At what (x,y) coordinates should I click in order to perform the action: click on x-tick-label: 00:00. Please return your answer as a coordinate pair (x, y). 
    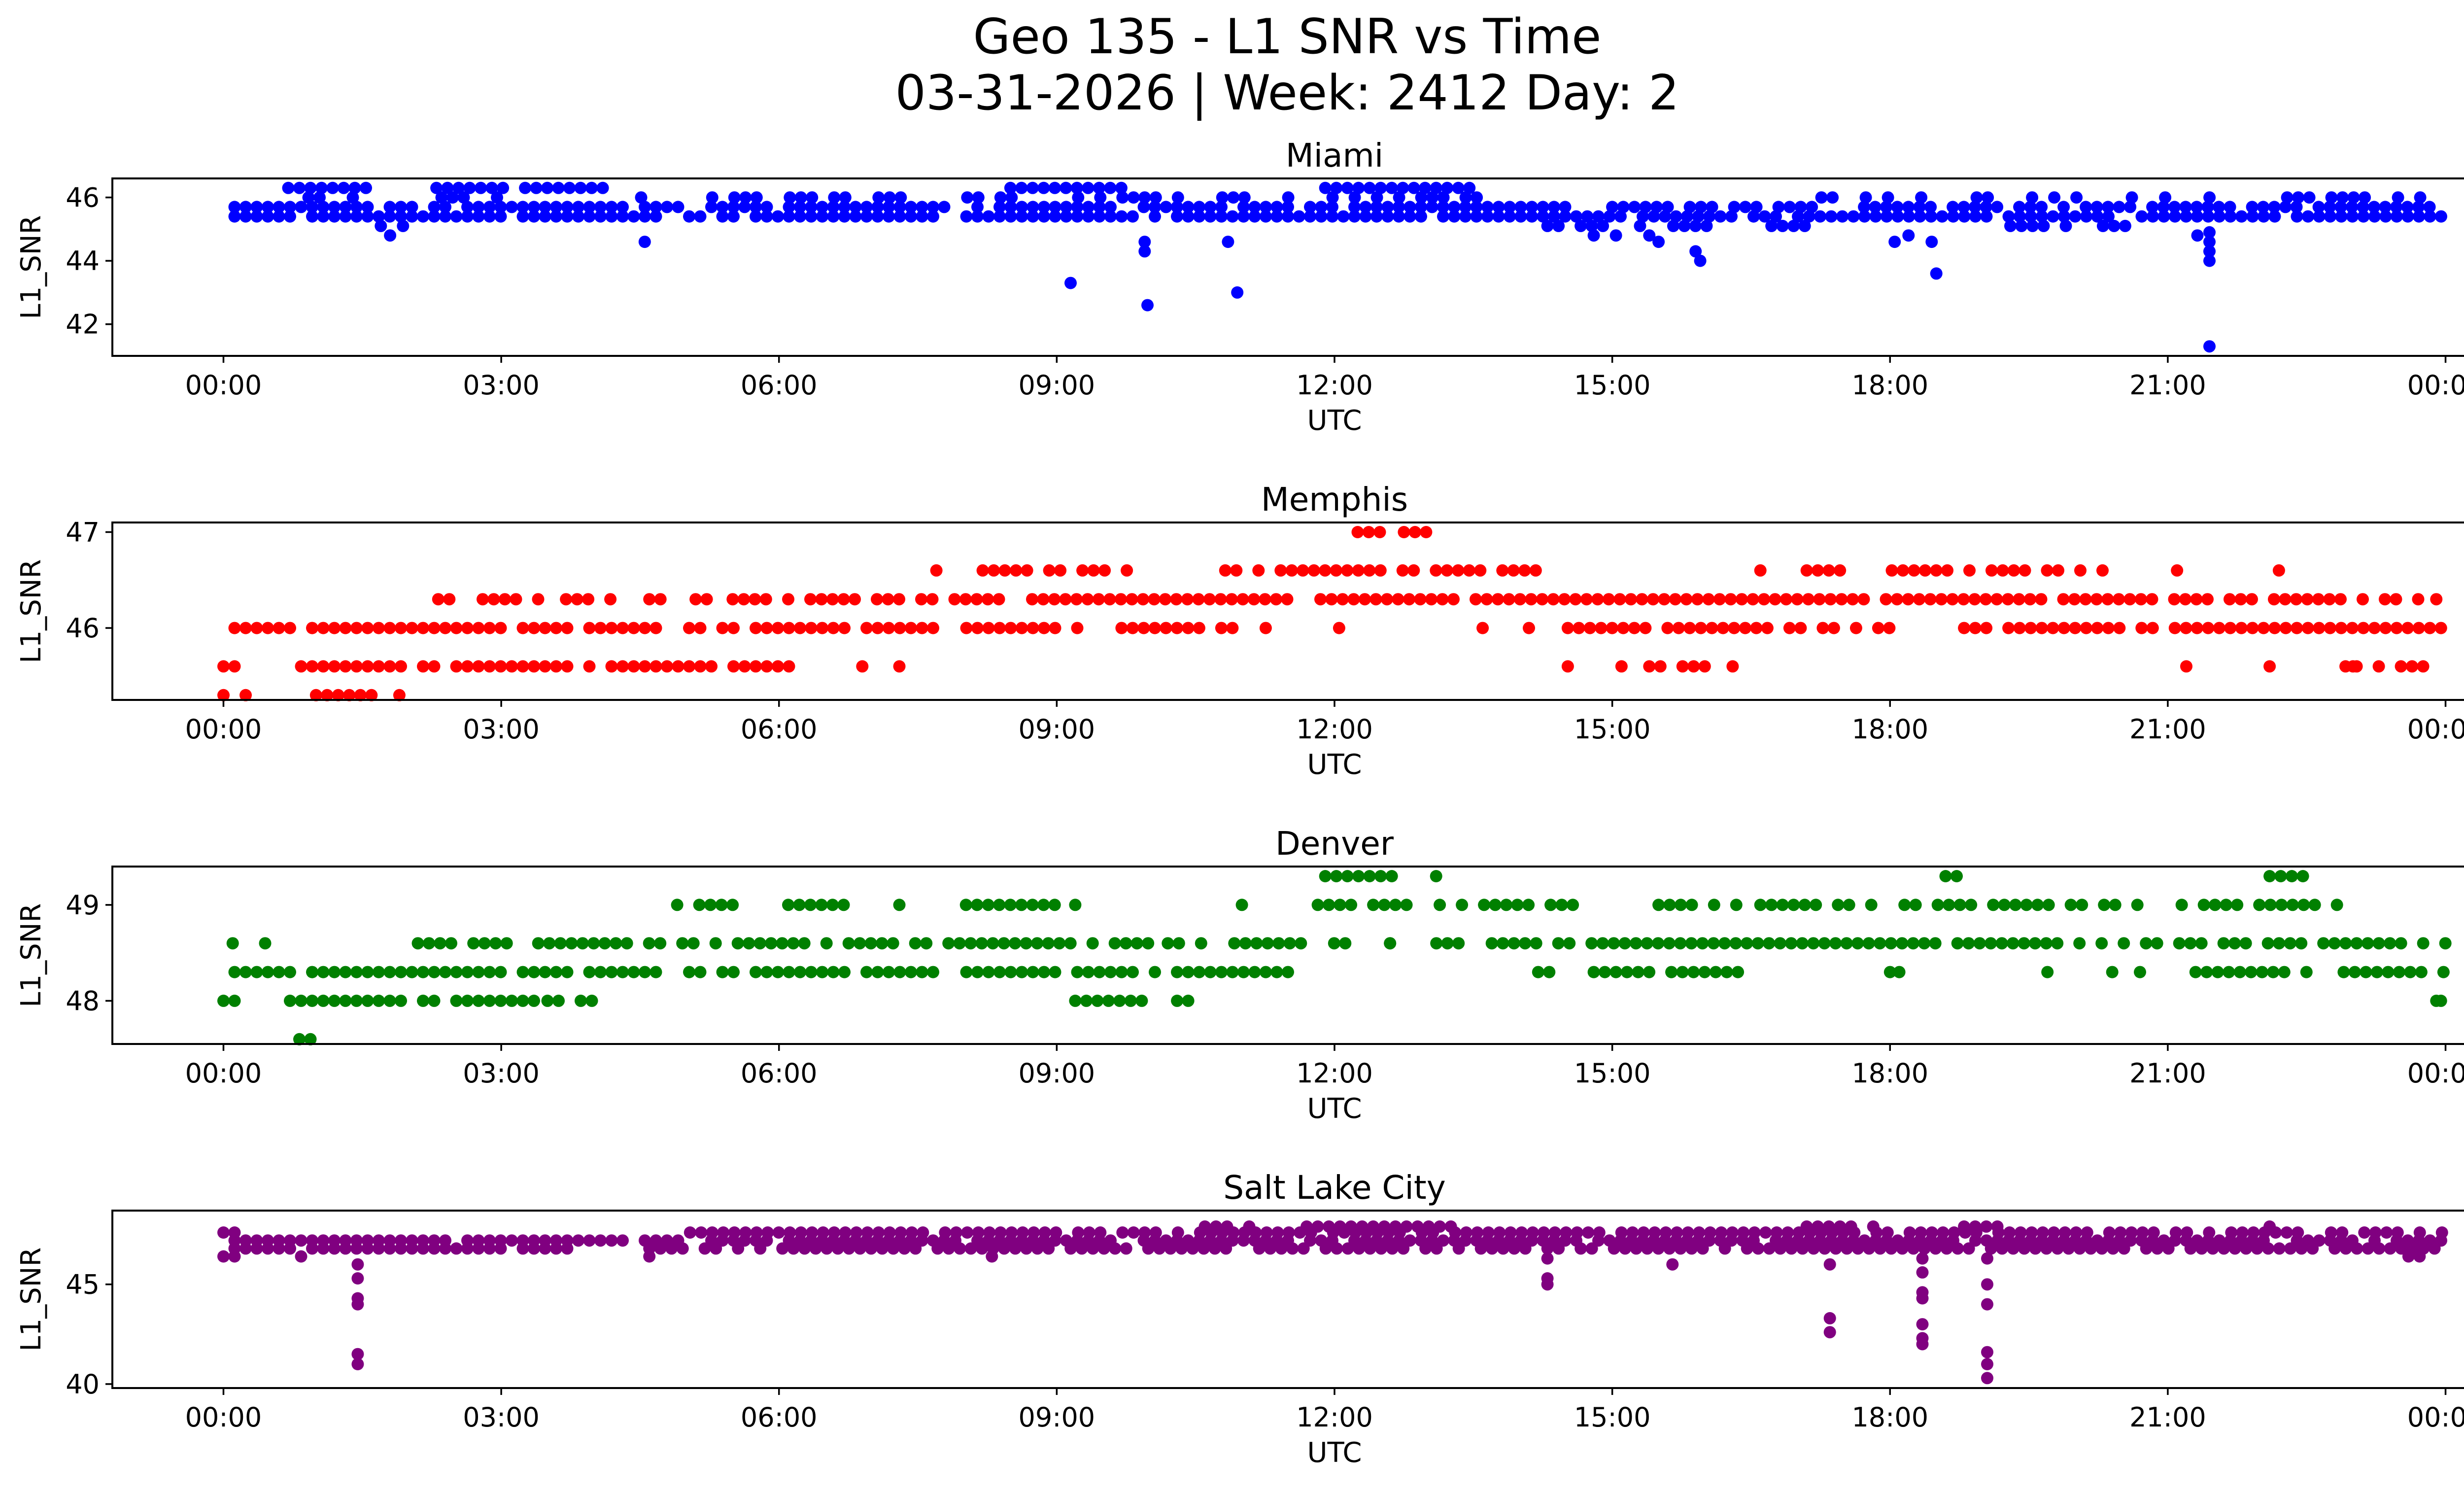
    Looking at the image, I should click on (2435, 1417).